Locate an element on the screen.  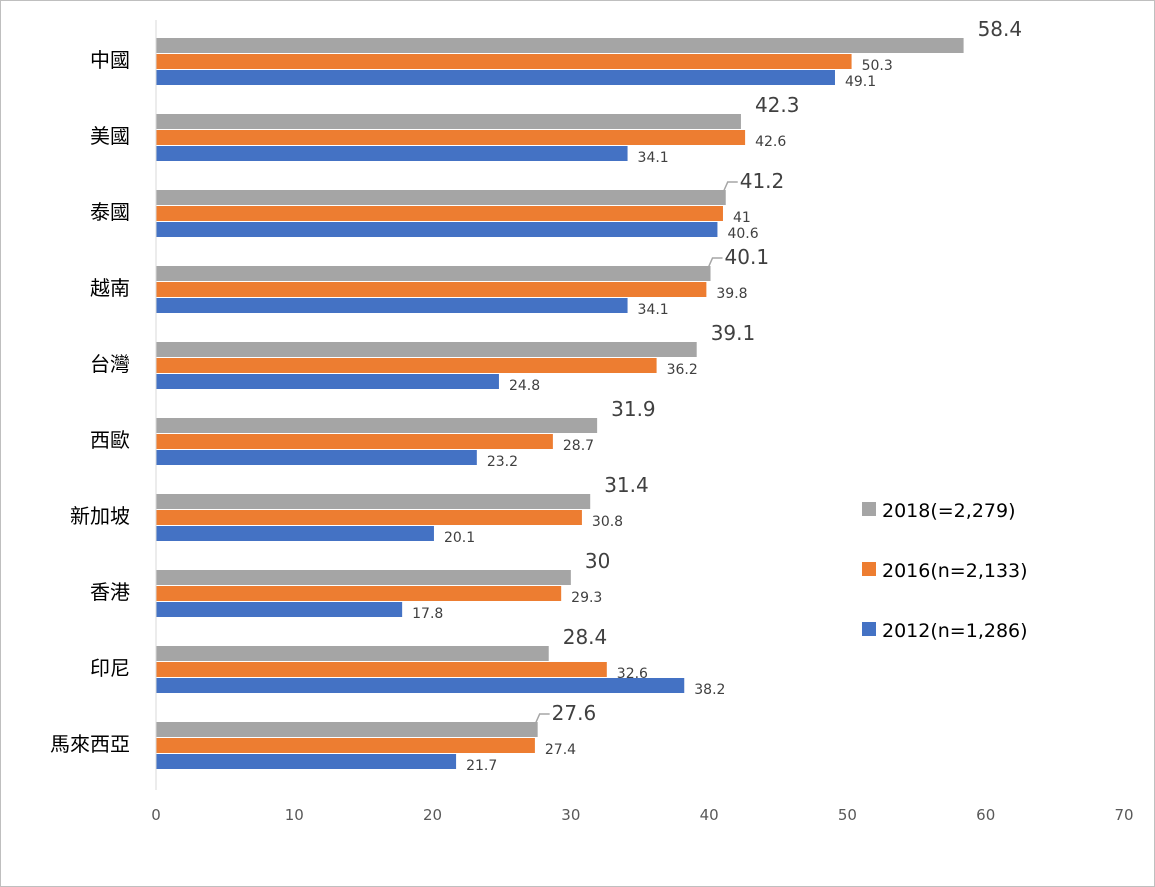
category-label: 印尼 is located at coordinates (110, 668).